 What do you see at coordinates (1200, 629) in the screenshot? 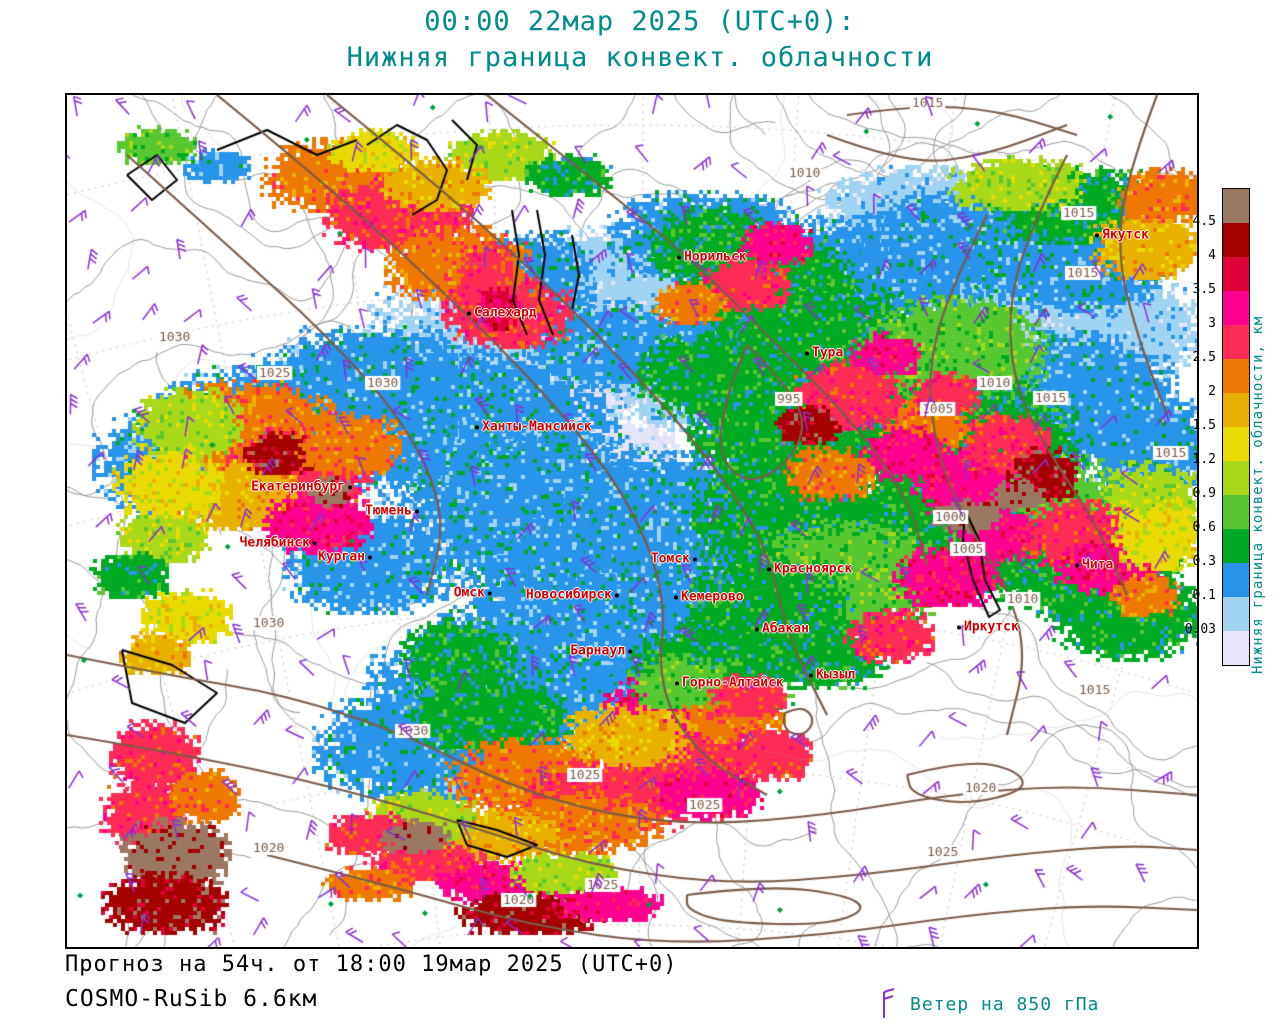
I see `colorbar-tick: 0.03` at bounding box center [1200, 629].